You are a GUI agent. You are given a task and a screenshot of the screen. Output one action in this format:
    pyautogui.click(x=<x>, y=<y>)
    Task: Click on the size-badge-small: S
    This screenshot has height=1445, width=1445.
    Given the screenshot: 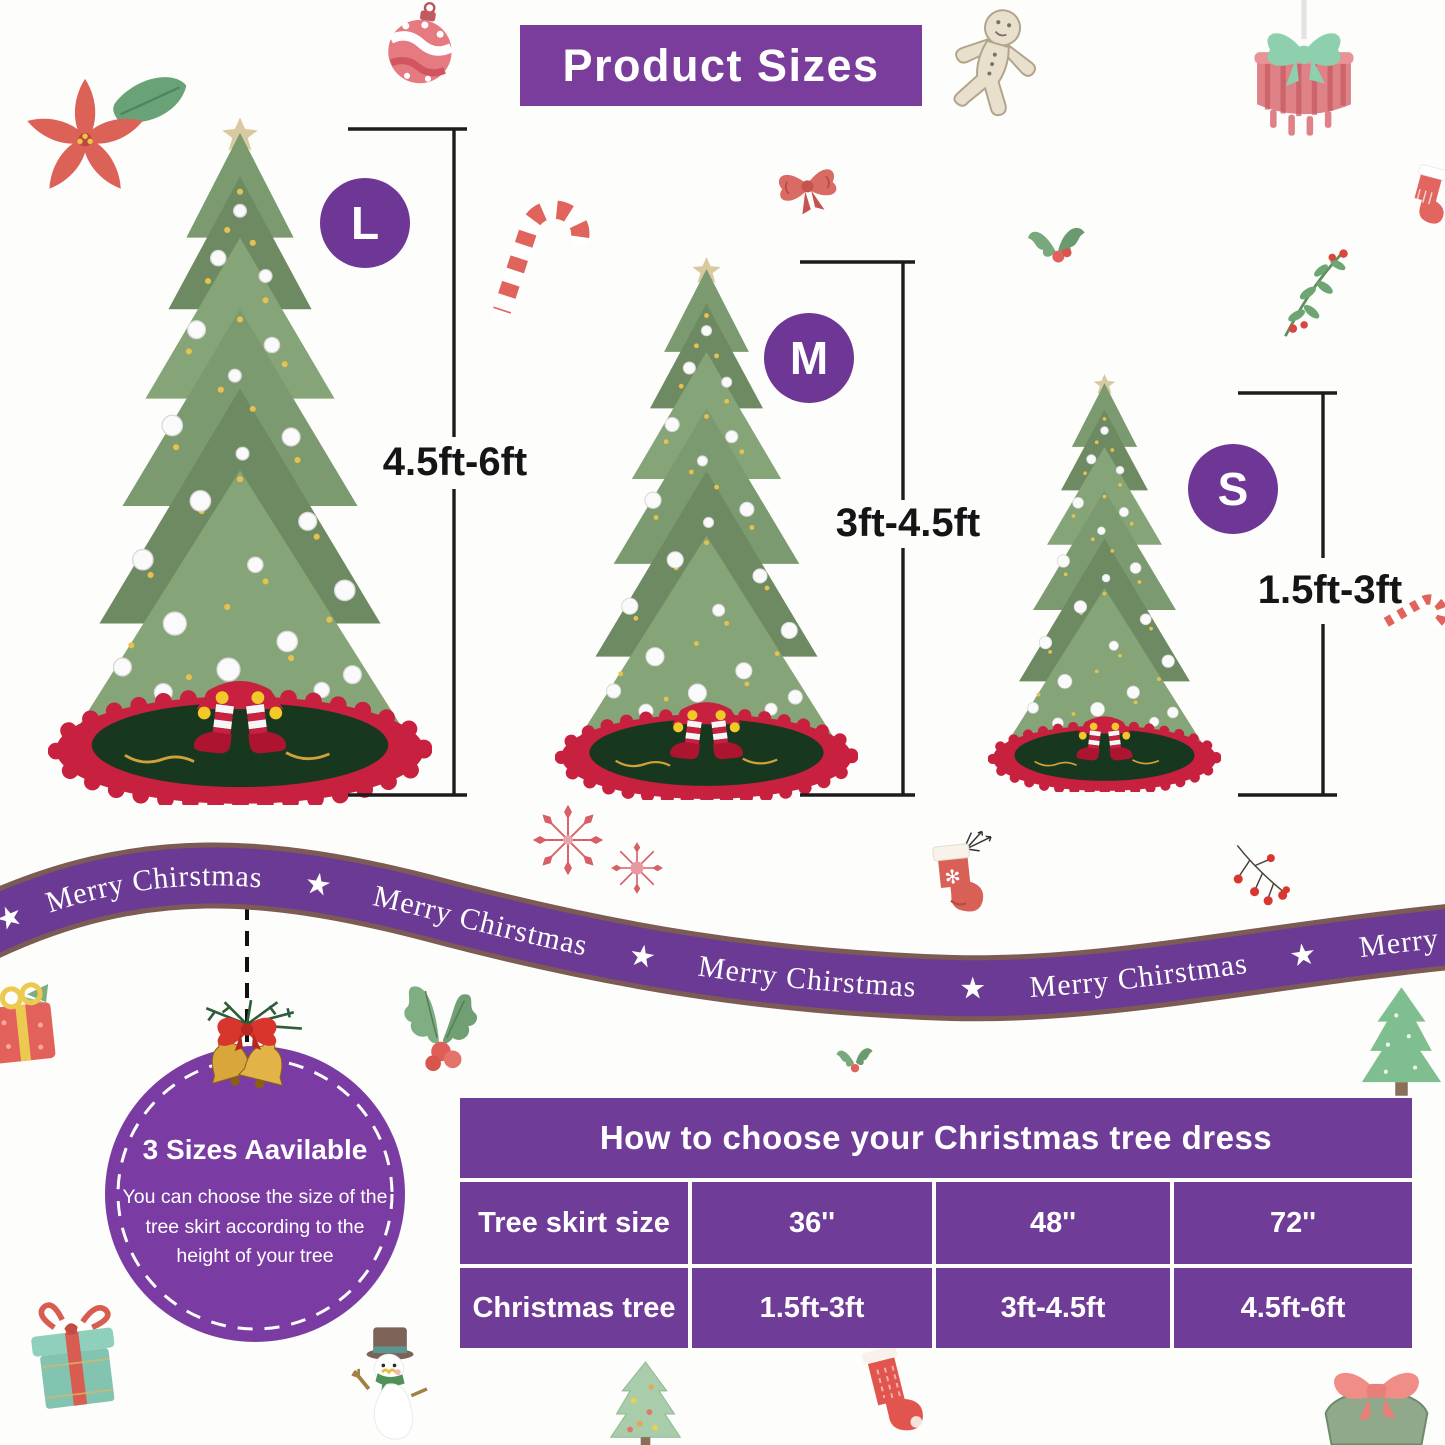 What is the action you would take?
    pyautogui.click(x=1233, y=489)
    